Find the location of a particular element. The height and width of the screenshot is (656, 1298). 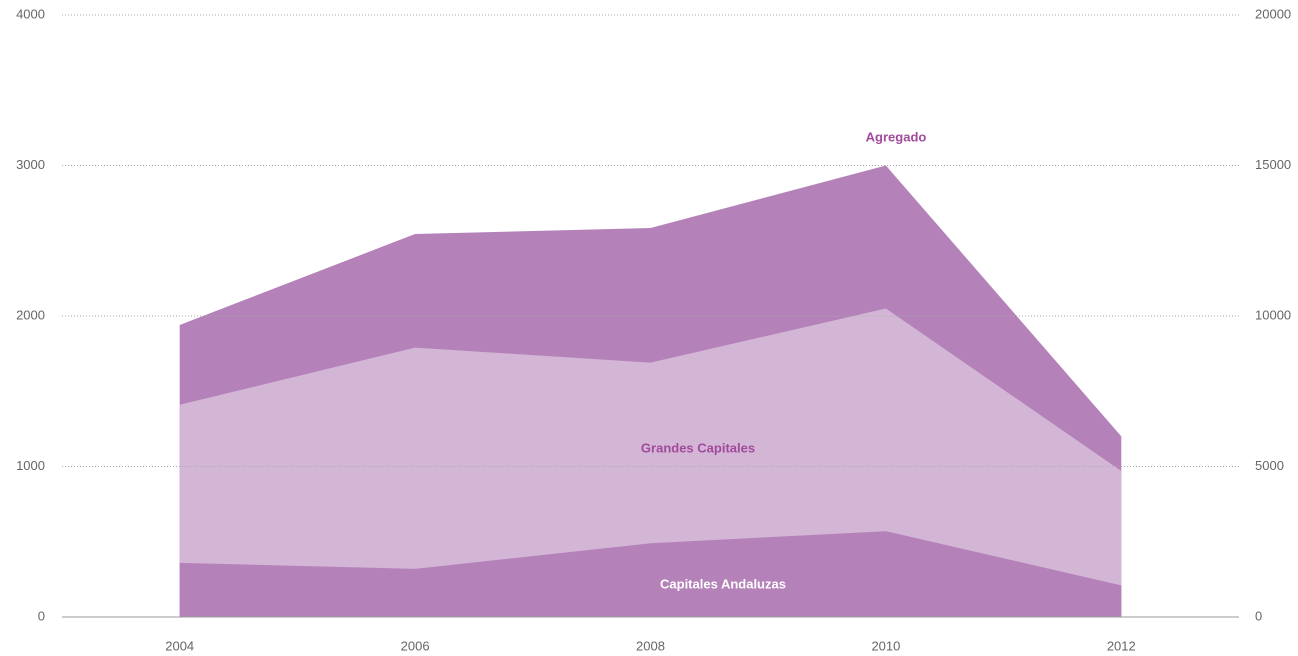

x-tick-label: 2012 is located at coordinates (1121, 645).